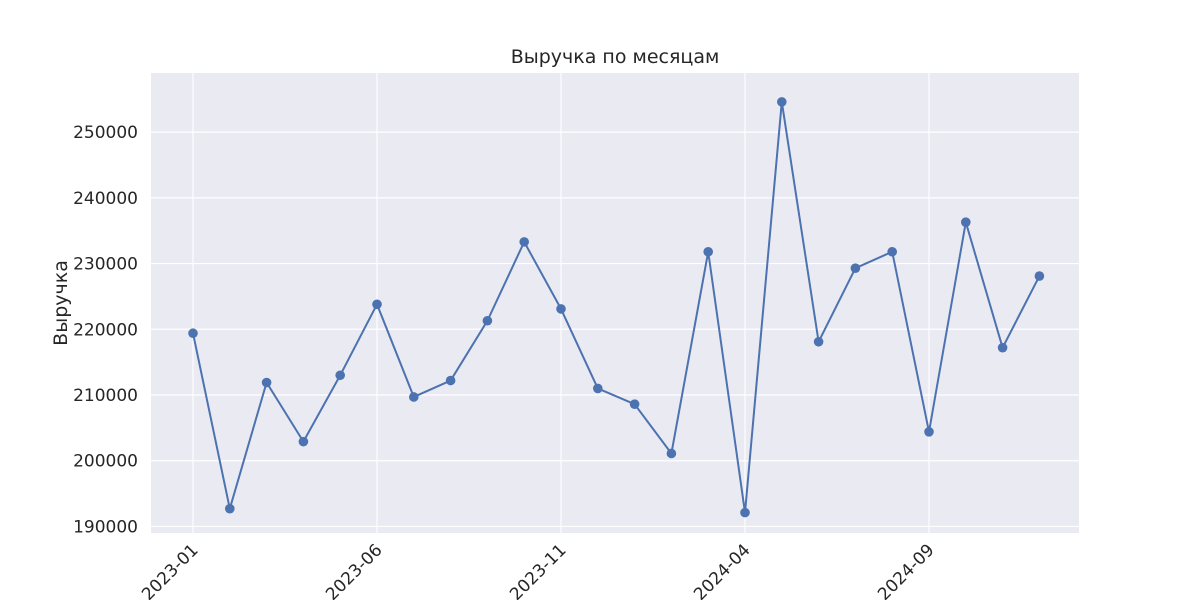 The width and height of the screenshot is (1200, 604). I want to click on y-tick-label: 240000, so click(105, 199).